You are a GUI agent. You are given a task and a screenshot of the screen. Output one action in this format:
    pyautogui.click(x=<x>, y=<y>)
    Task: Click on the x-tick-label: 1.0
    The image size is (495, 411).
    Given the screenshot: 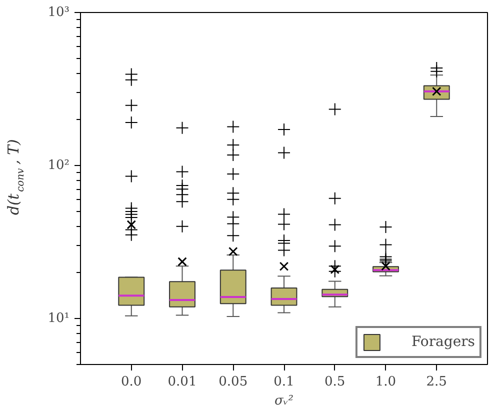 What is the action you would take?
    pyautogui.click(x=385, y=382)
    